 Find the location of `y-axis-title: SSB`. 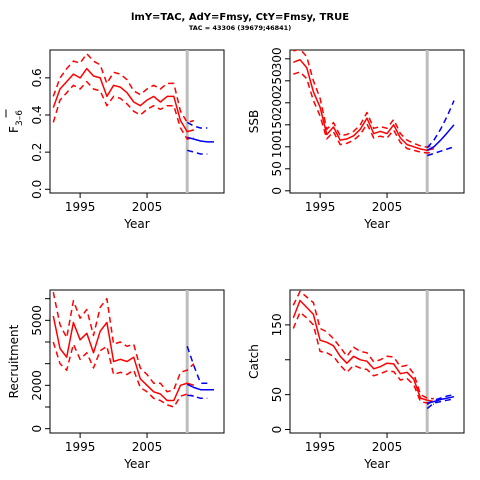

y-axis-title: SSB is located at coordinates (254, 121).